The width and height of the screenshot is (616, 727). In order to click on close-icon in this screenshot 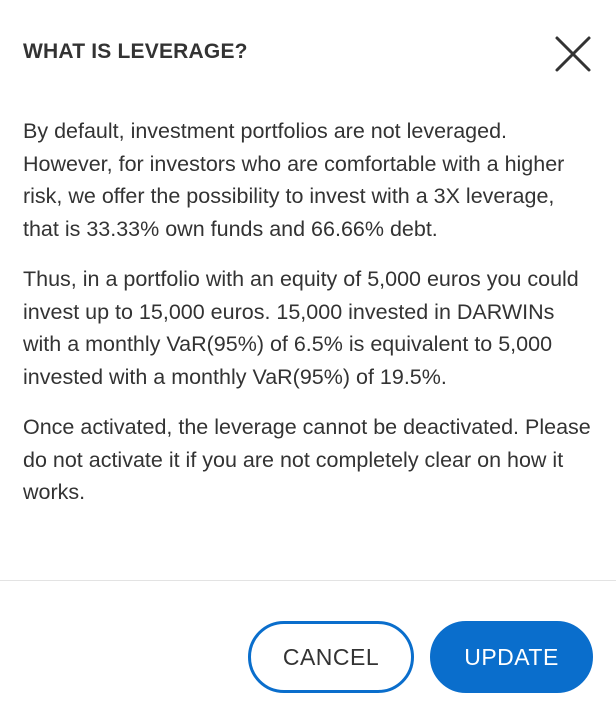, I will do `click(573, 54)`.